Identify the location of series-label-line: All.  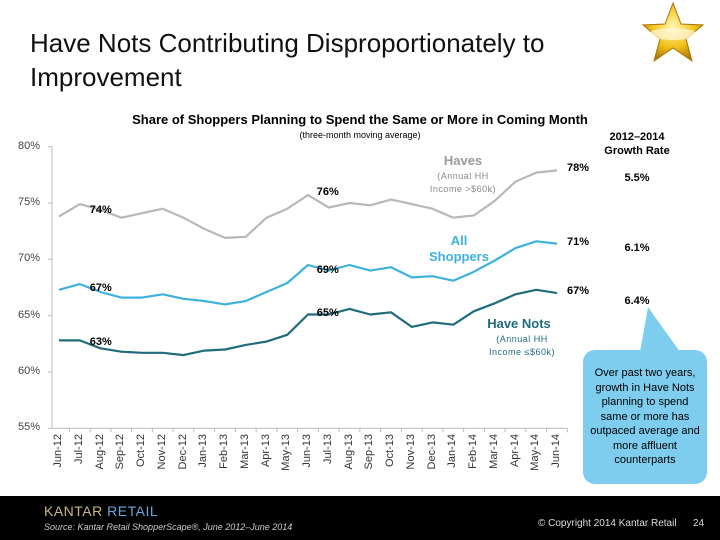
(459, 240).